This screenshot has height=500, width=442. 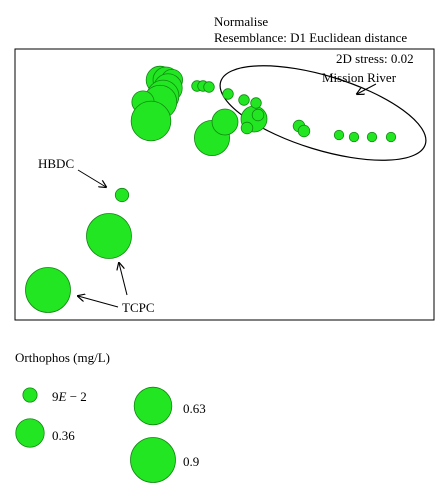 What do you see at coordinates (63, 435) in the screenshot?
I see `legend-label-1: 0.36` at bounding box center [63, 435].